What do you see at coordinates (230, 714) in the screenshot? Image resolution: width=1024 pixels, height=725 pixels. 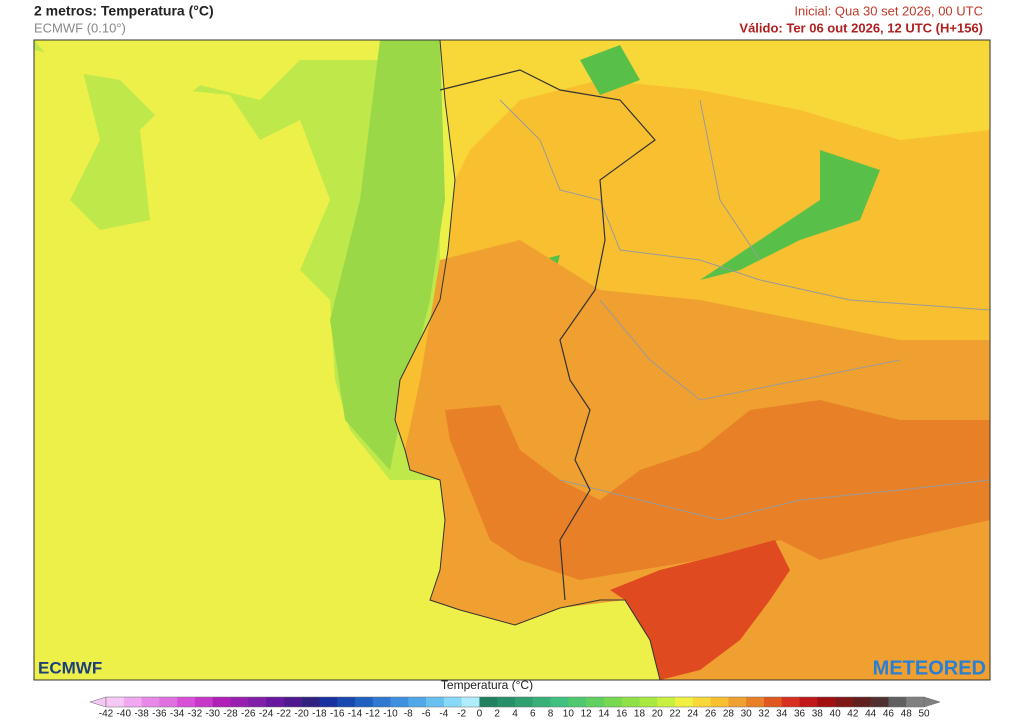 I see `legend-tick-label: -28` at bounding box center [230, 714].